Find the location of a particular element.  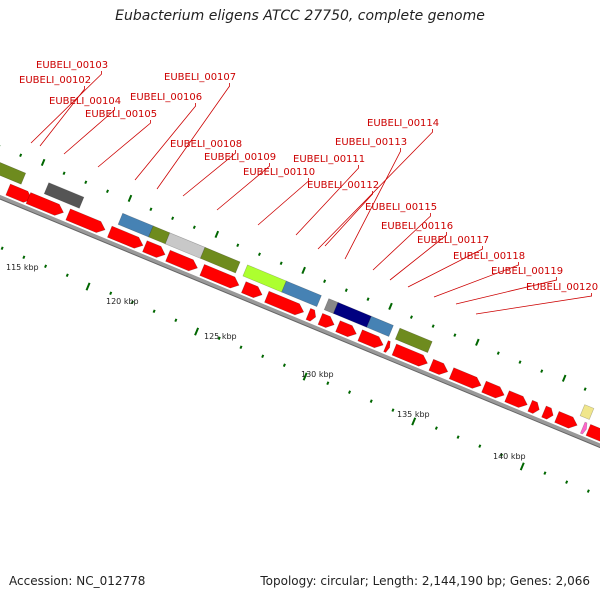

ruler-label: 115 kbp is located at coordinates (22, 267).